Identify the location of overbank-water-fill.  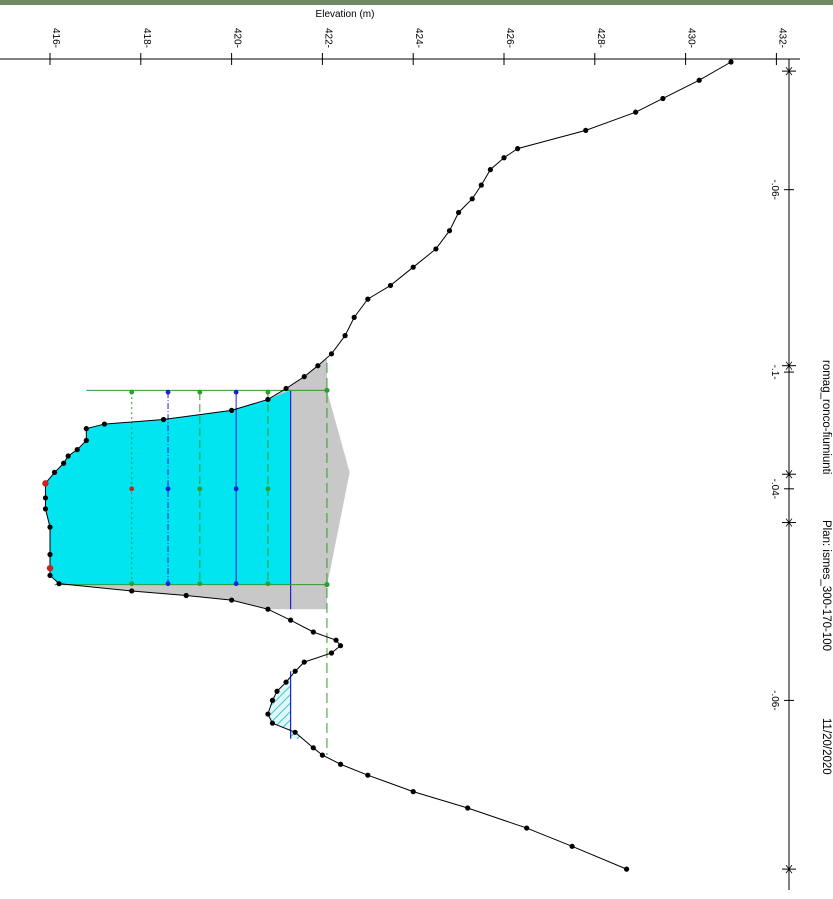
(285, 705).